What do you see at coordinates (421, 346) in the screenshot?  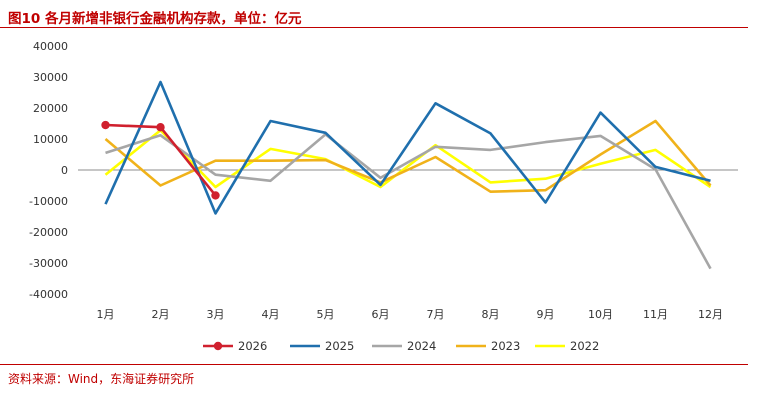 I see `legend-label: 2024` at bounding box center [421, 346].